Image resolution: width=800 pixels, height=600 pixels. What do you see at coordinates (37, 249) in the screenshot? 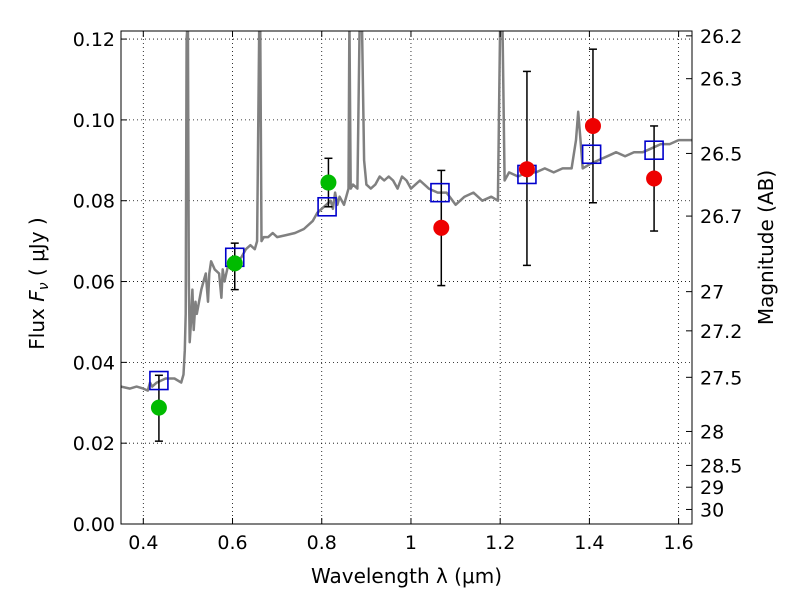
I see `y-axis-label-suffix: ( μJy )` at bounding box center [37, 249].